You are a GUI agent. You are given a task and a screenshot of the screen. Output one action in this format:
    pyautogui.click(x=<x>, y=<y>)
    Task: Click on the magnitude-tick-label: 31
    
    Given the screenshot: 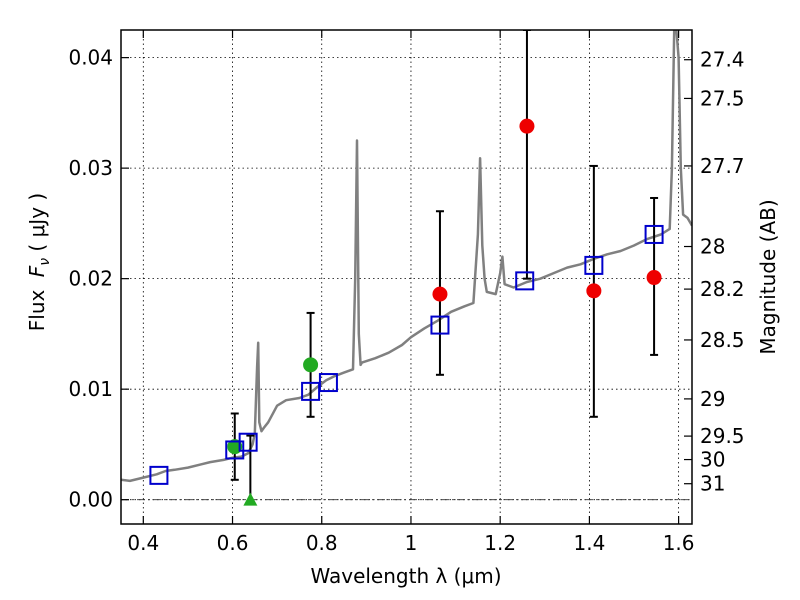 What is the action you would take?
    pyautogui.click(x=712, y=484)
    